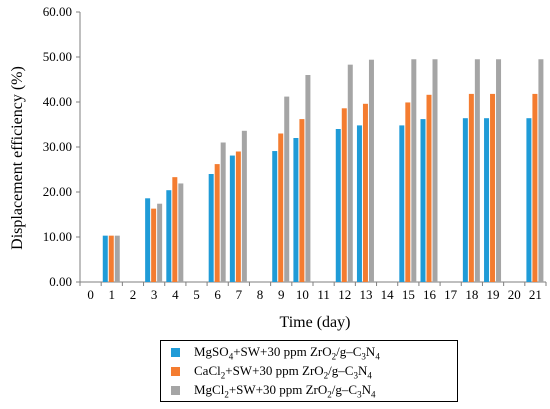 The image size is (550, 409). I want to click on y-tick-label: 60.00, so click(57, 11).